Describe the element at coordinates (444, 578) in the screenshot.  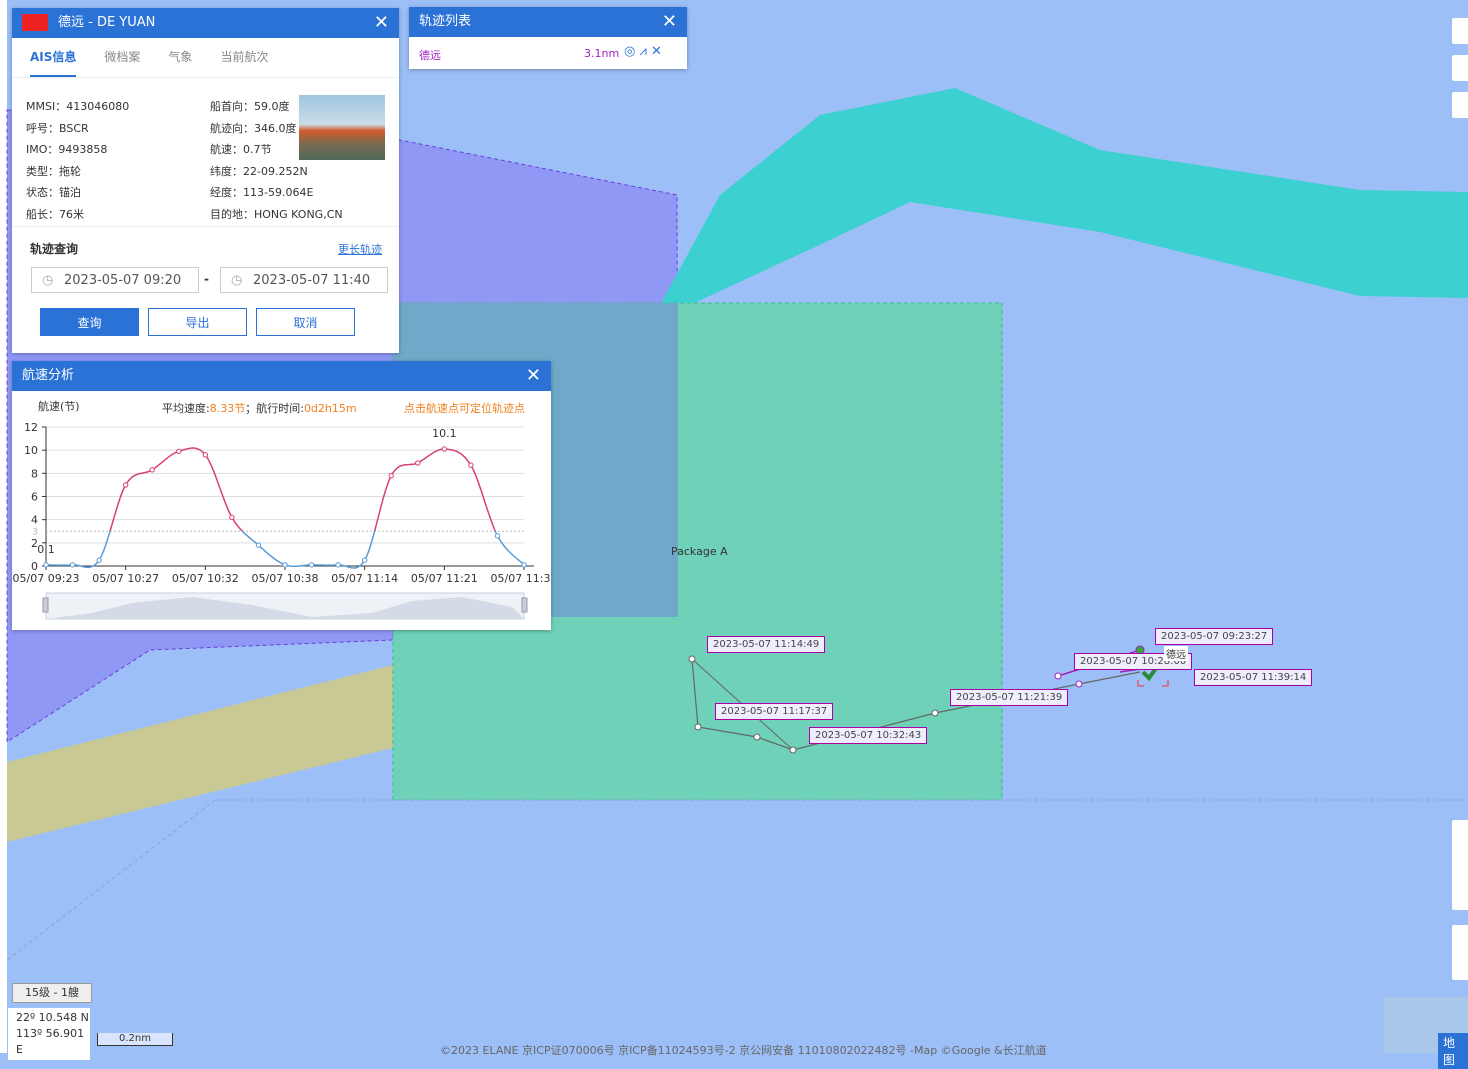
I see `x-tick-label: 05/07 11:21` at that location.